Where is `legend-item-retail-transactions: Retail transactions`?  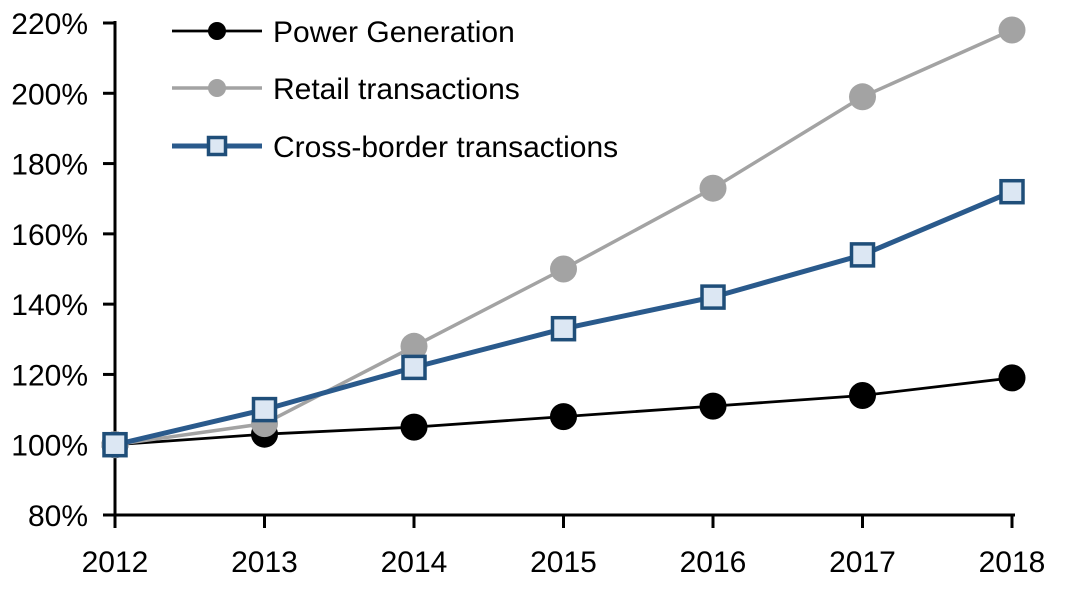
legend-item-retail-transactions: Retail transactions is located at coordinates (346, 89).